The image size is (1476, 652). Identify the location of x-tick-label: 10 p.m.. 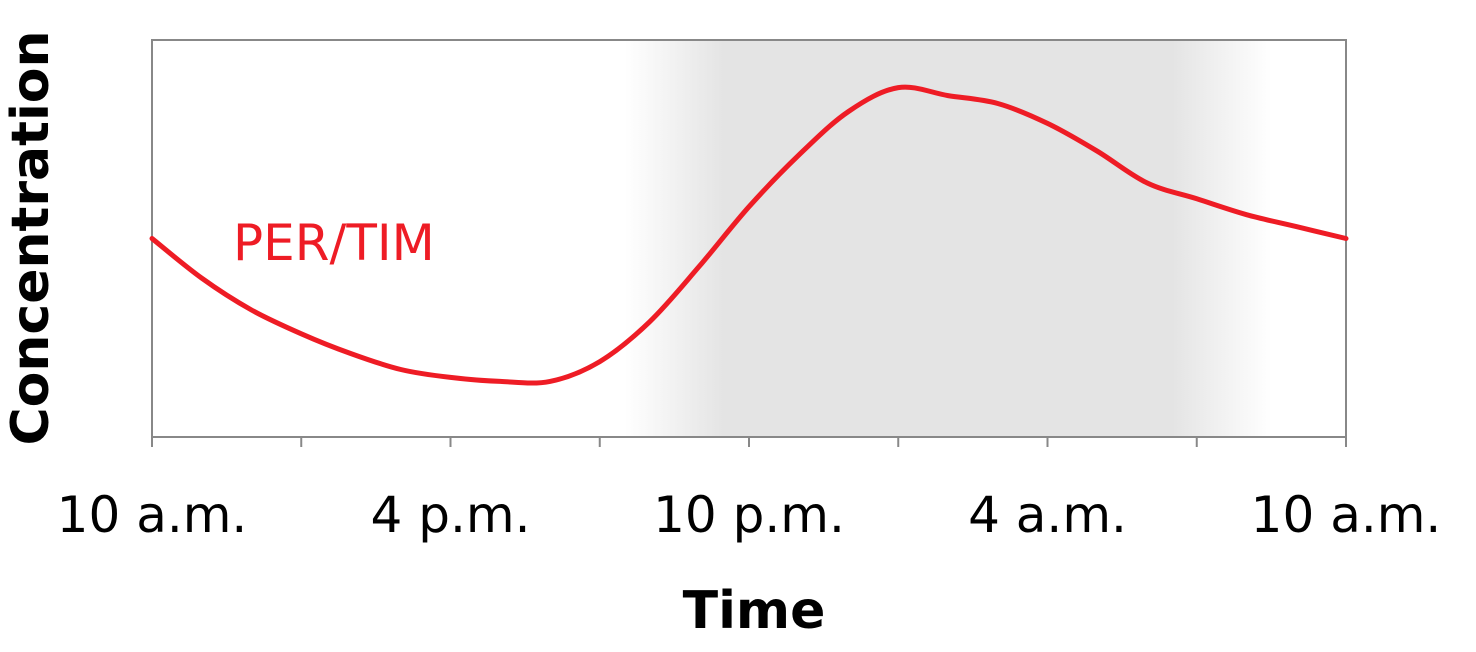
(749, 515).